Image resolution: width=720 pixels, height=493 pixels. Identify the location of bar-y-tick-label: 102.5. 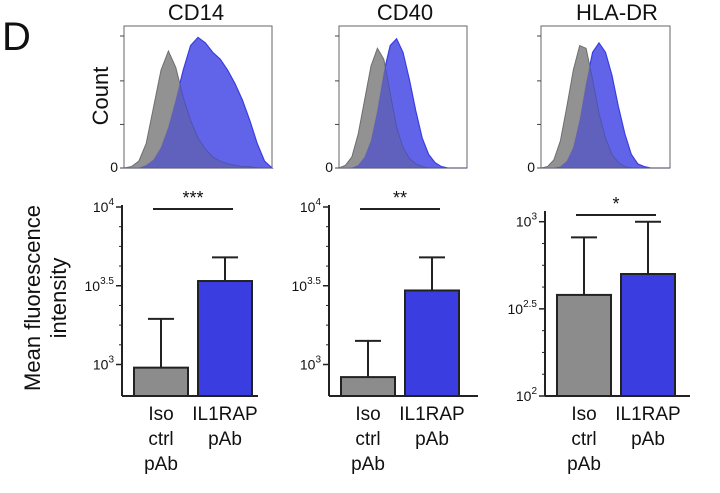
(523, 308).